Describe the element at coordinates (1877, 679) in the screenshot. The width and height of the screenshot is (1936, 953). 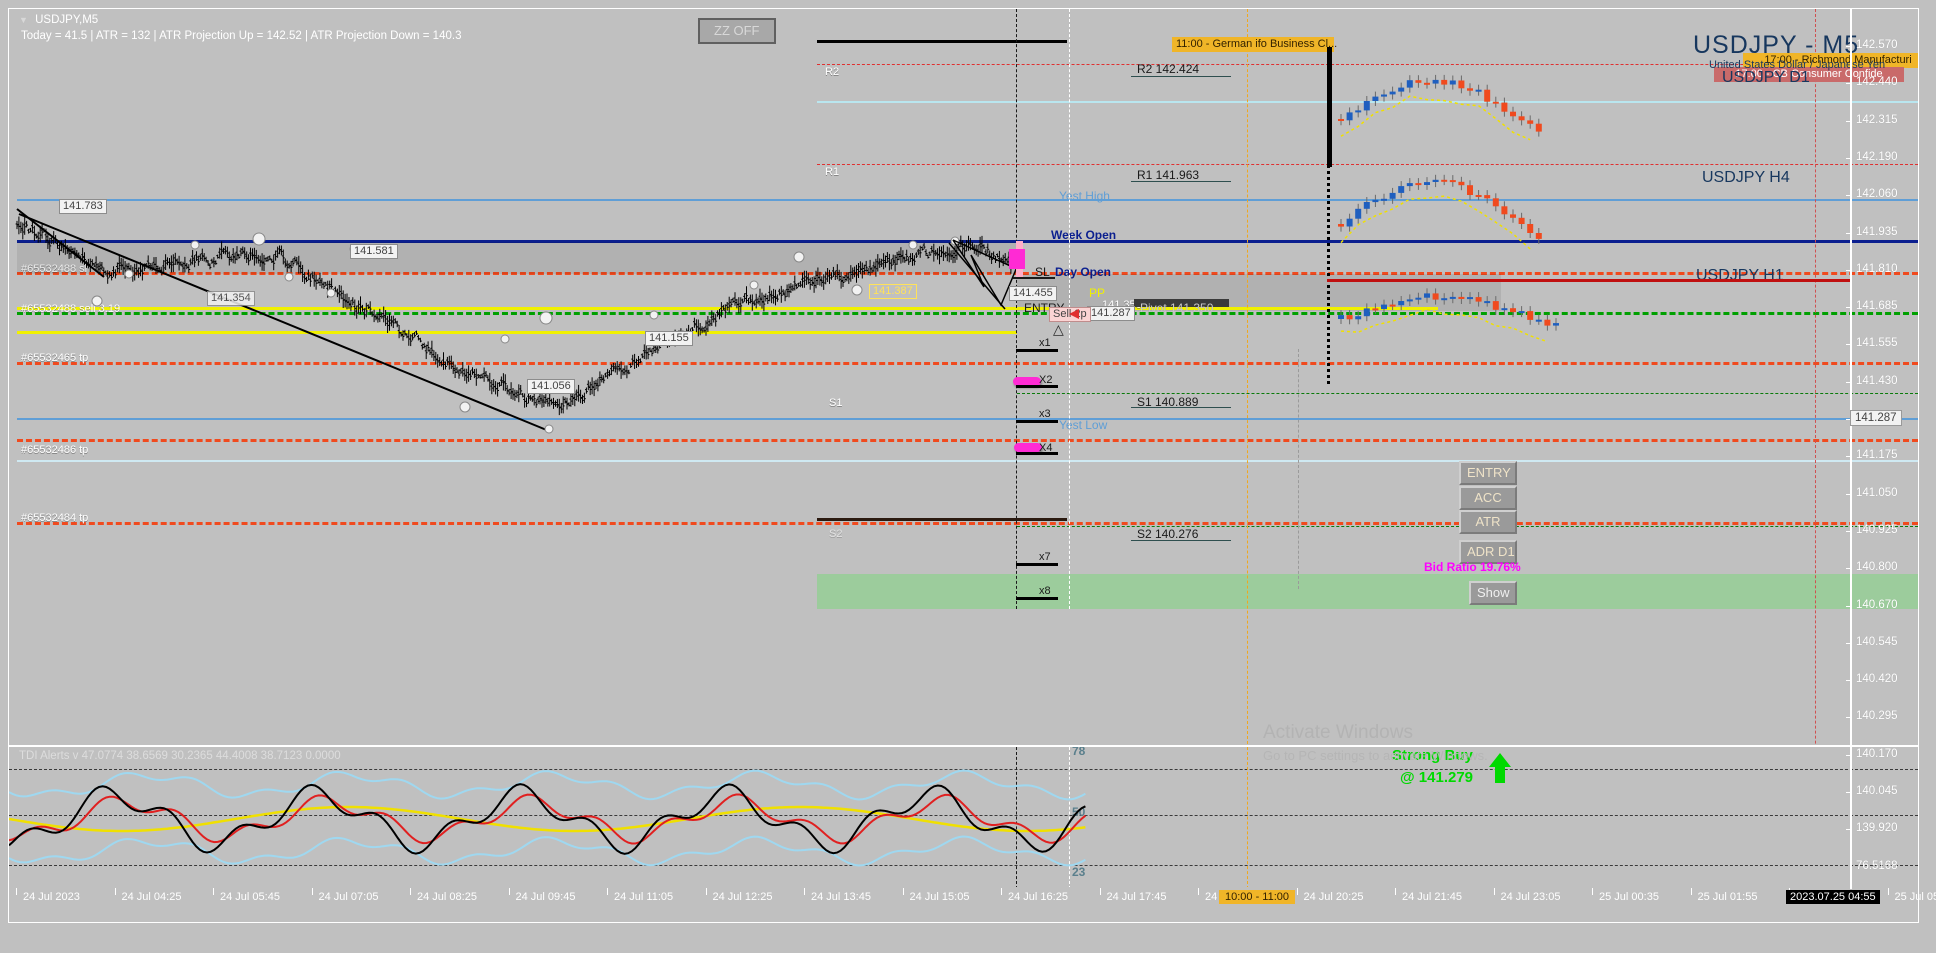
I see `price-tick-label: 140.420` at that location.